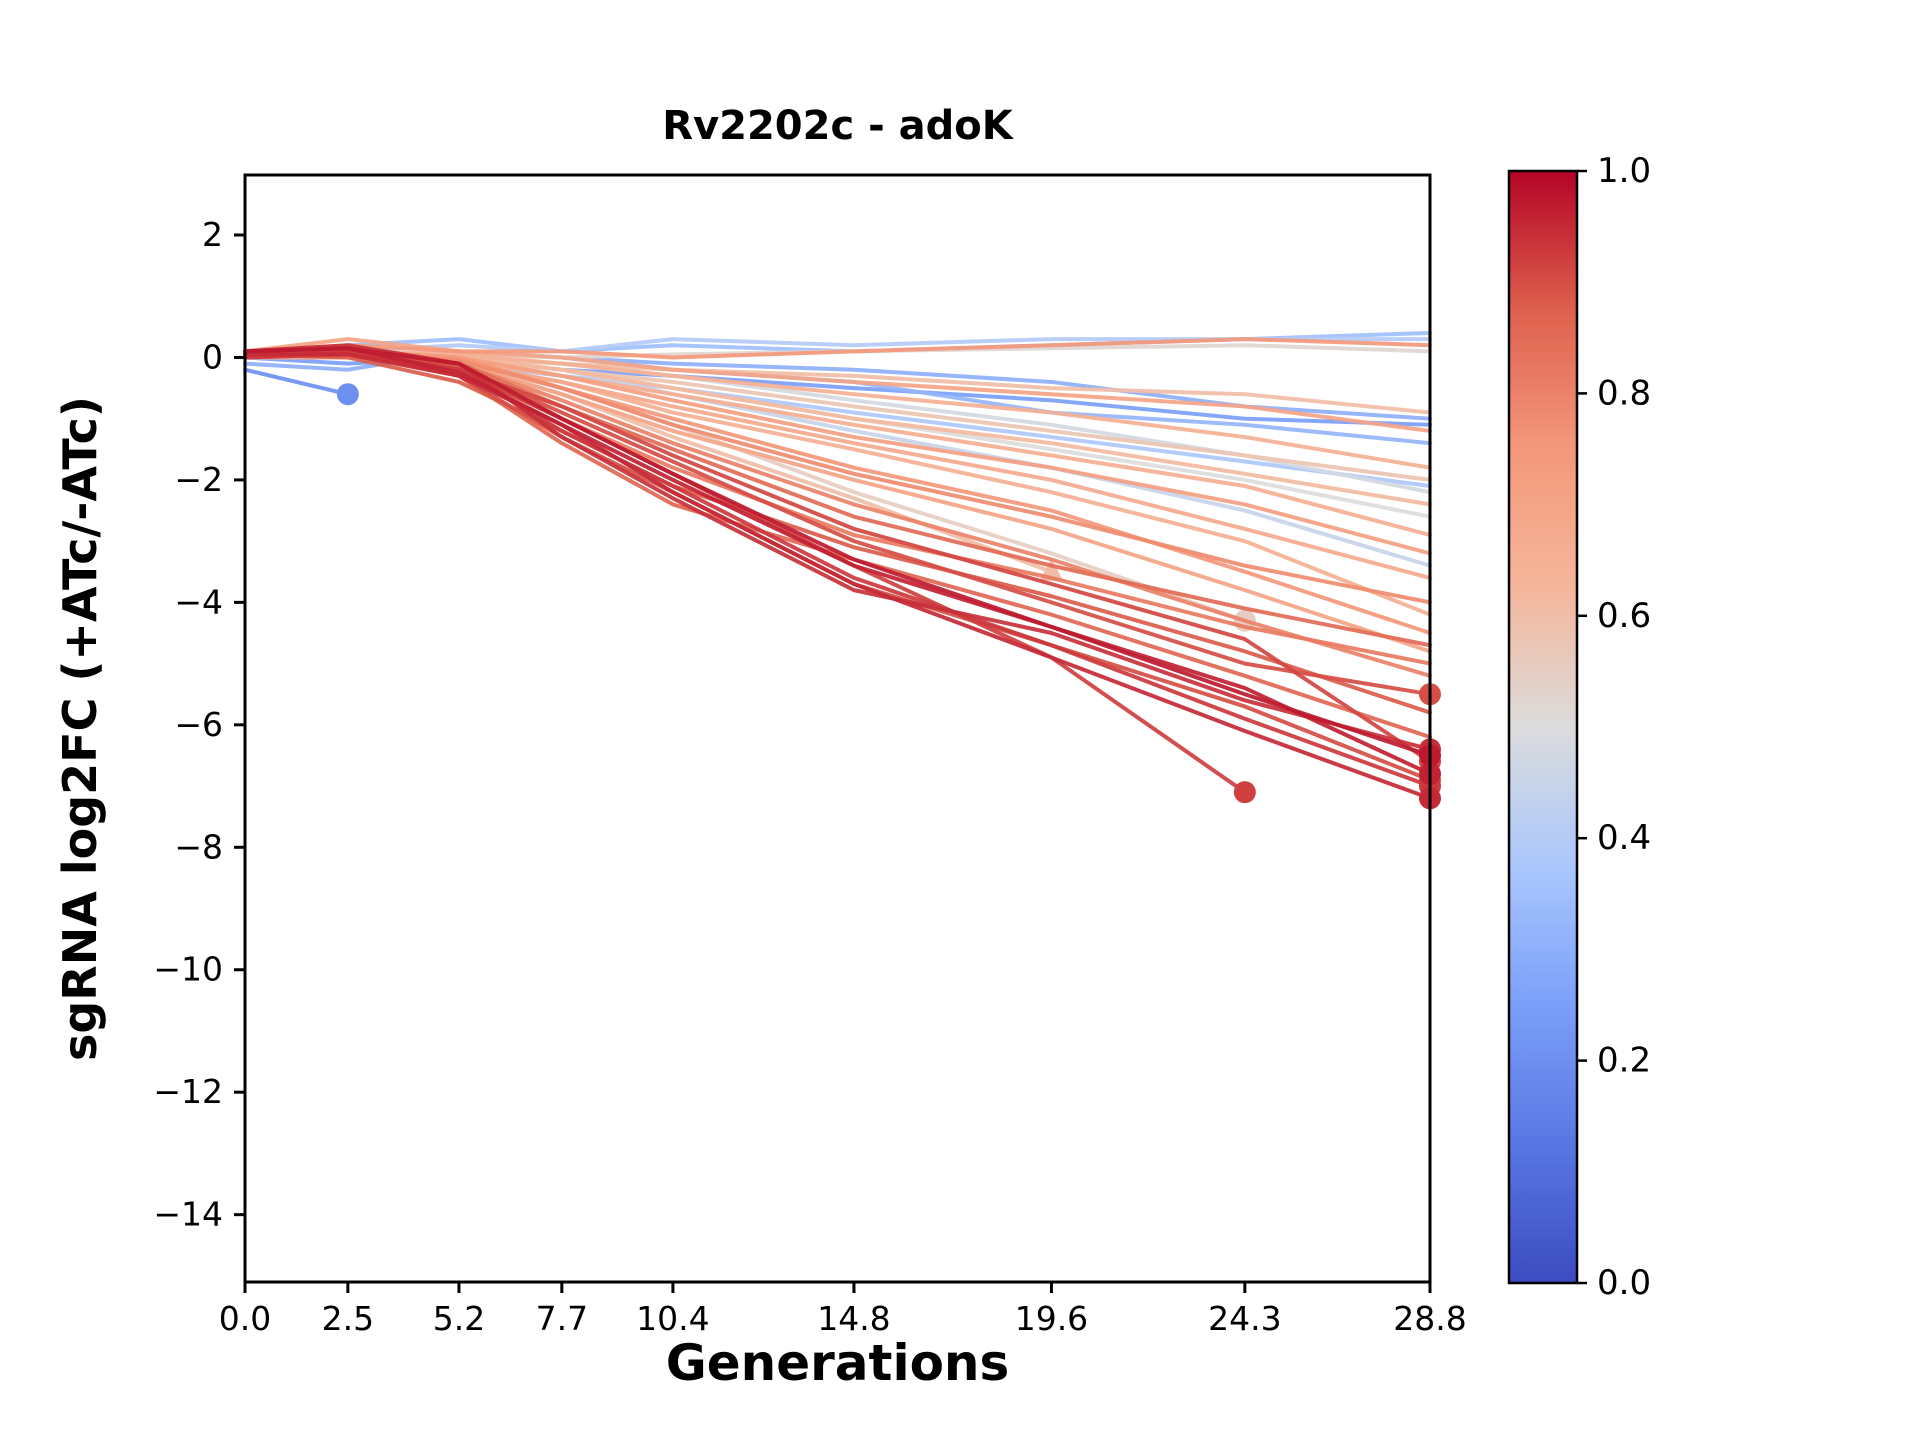  I want to click on colorbar-tick-label: 0.6, so click(1624, 616).